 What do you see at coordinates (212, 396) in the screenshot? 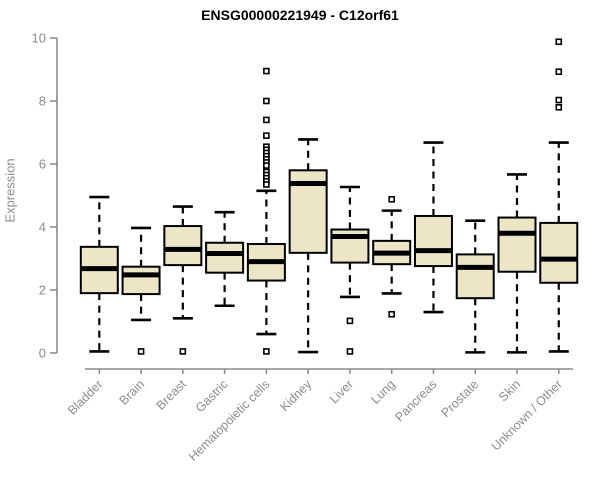
I see `x-category-label: Gastric` at bounding box center [212, 396].